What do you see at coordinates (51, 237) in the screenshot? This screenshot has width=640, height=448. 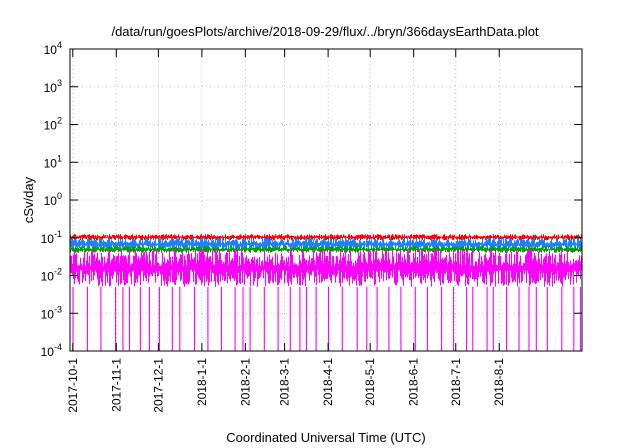 I see `y-tick-label: 10⁻¹` at bounding box center [51, 237].